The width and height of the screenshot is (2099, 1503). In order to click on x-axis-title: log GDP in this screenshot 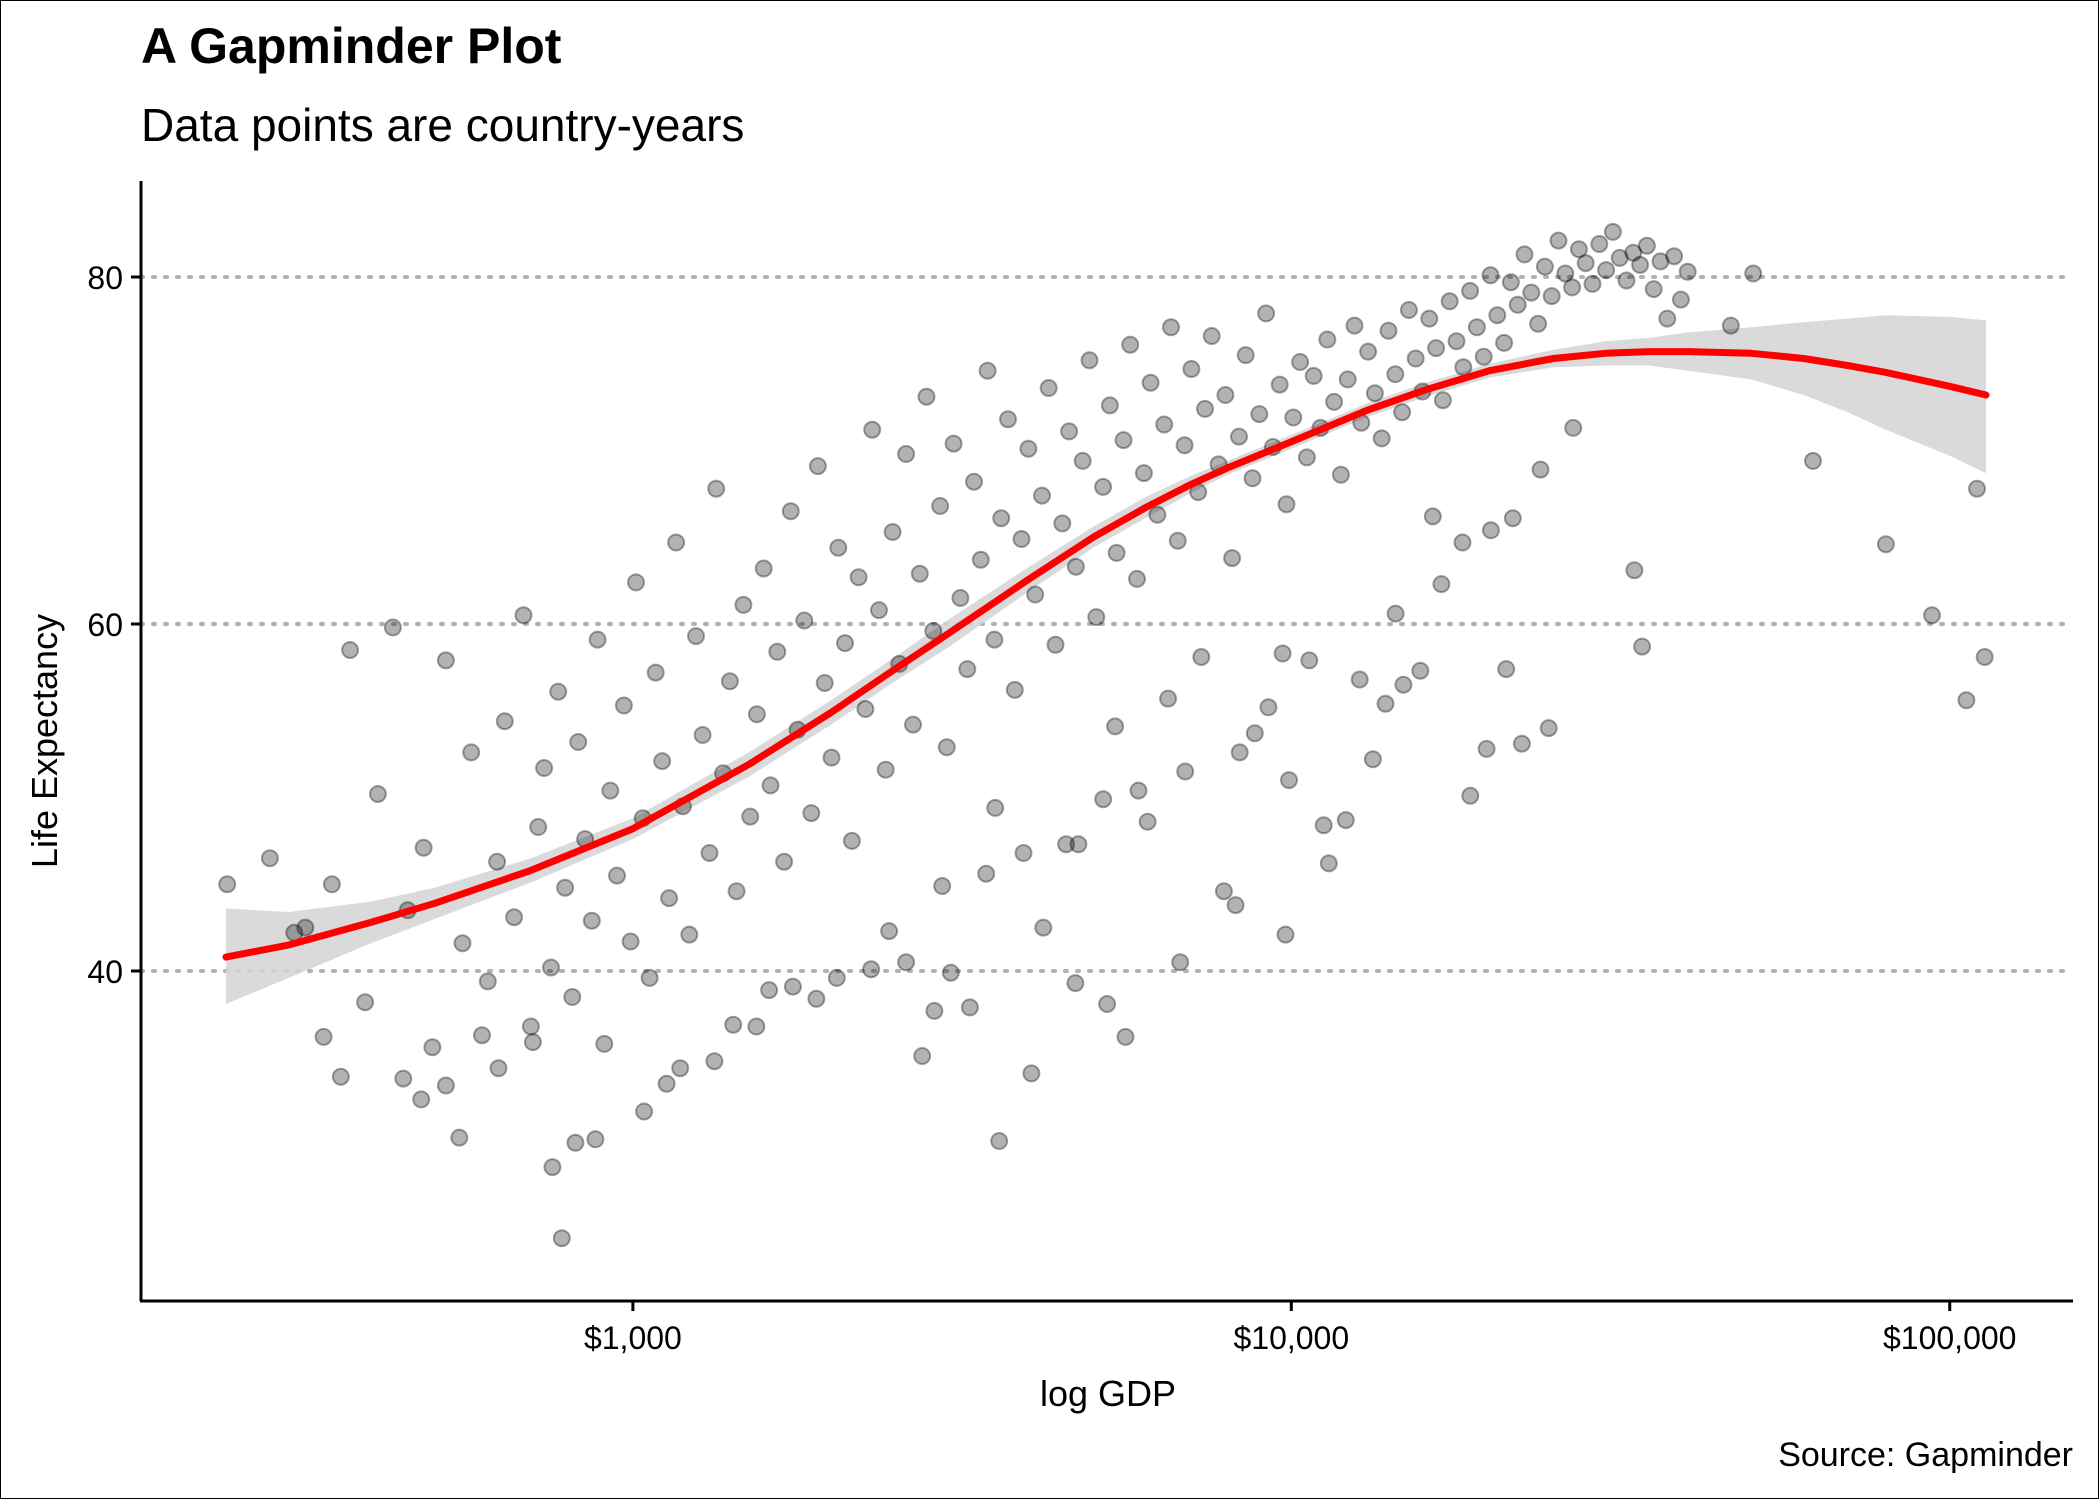, I will do `click(1108, 1393)`.